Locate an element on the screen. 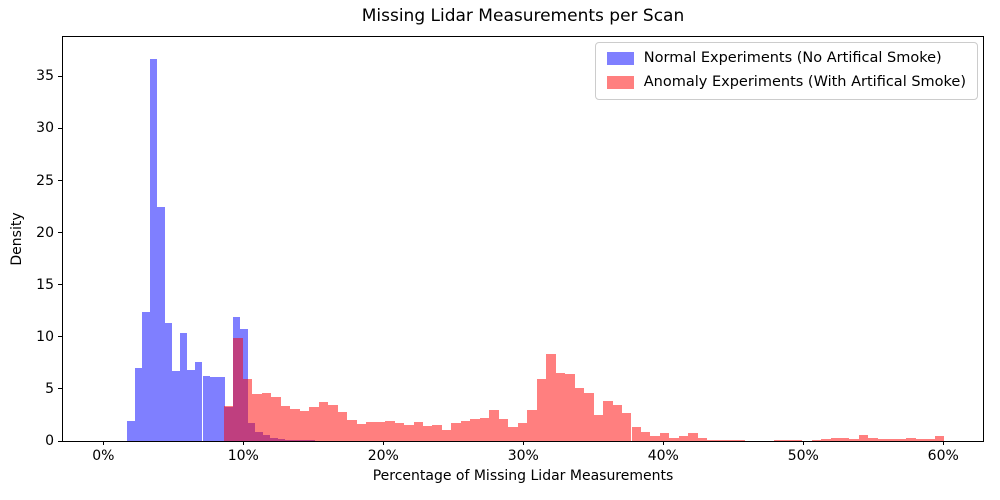  x-tick-label: 10% is located at coordinates (243, 456).